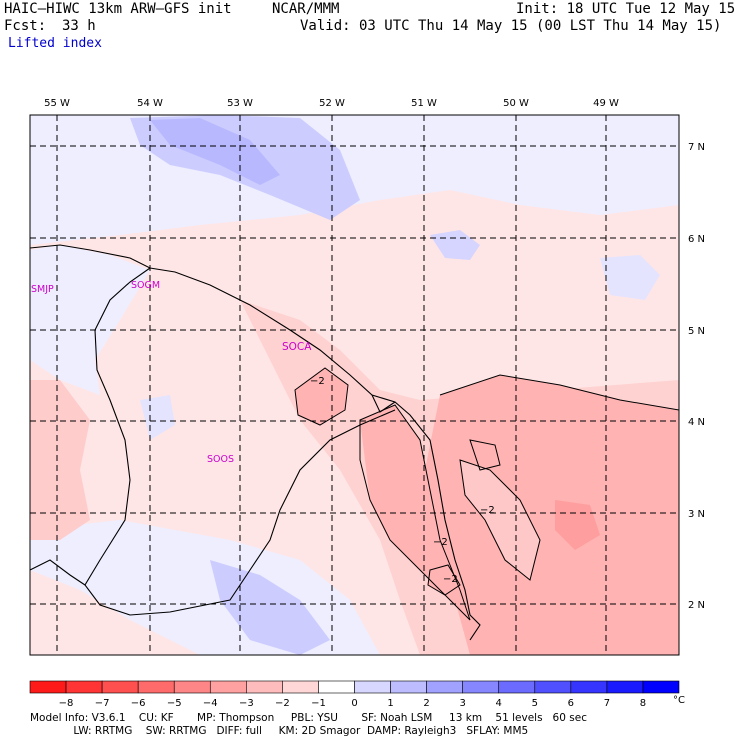 The height and width of the screenshot is (740, 740). What do you see at coordinates (516, 103) in the screenshot?
I see `lon-label: 50 W` at bounding box center [516, 103].